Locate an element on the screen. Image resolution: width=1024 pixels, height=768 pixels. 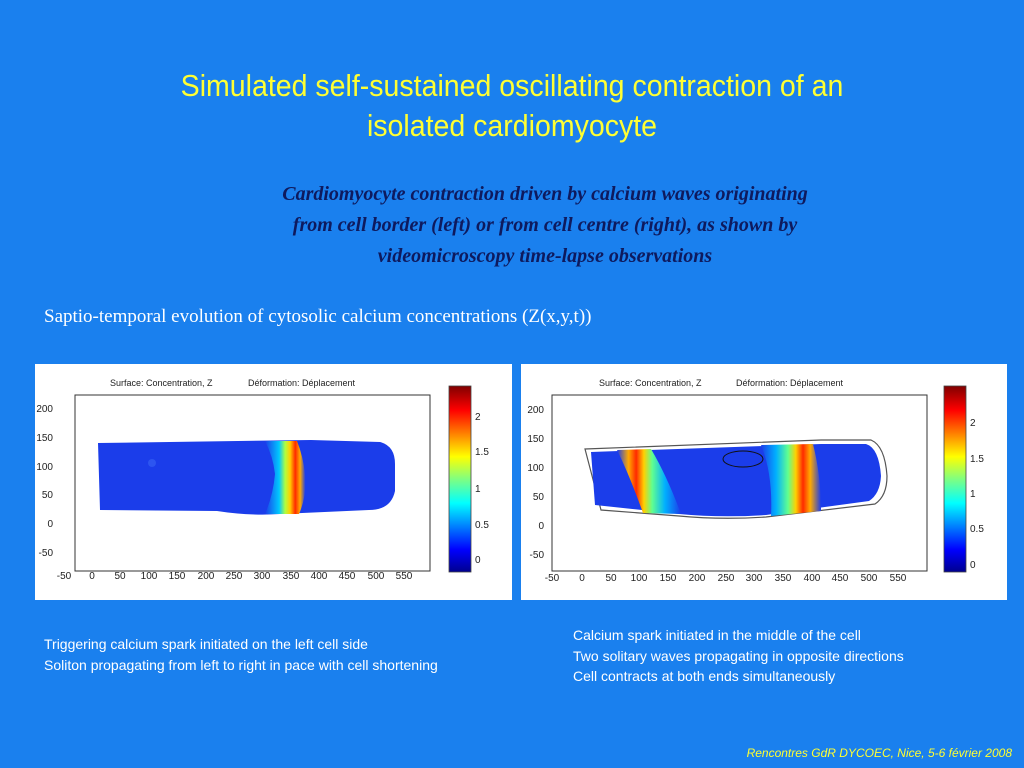
calcium-spark-spot is located at coordinates (152, 463).